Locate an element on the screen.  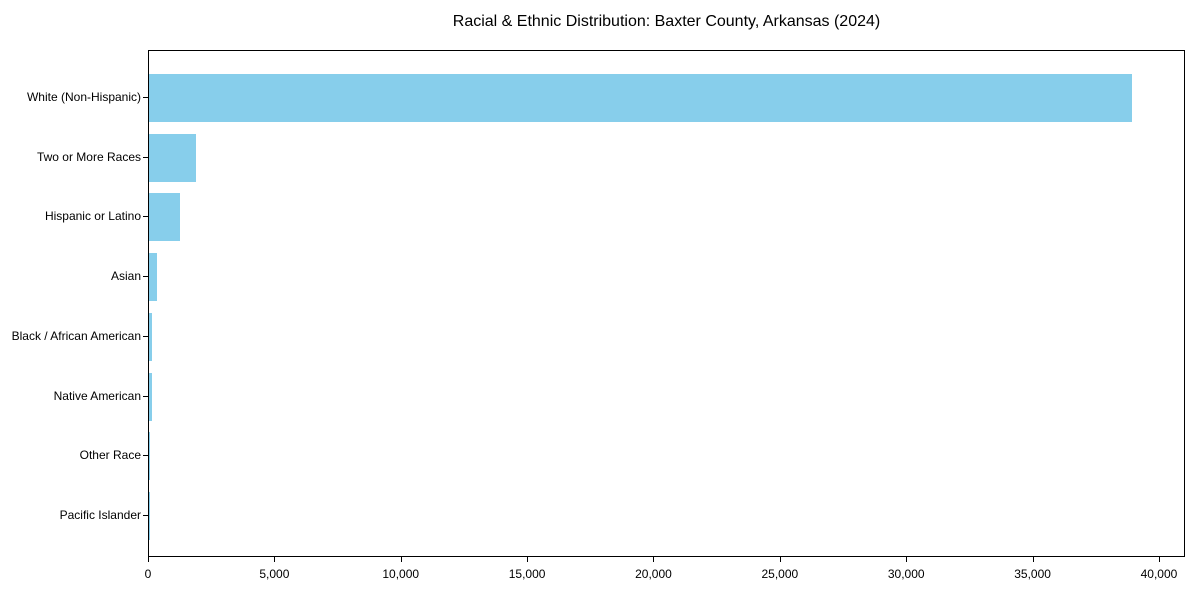
y-axis-label: Two or More Races is located at coordinates (88, 156).